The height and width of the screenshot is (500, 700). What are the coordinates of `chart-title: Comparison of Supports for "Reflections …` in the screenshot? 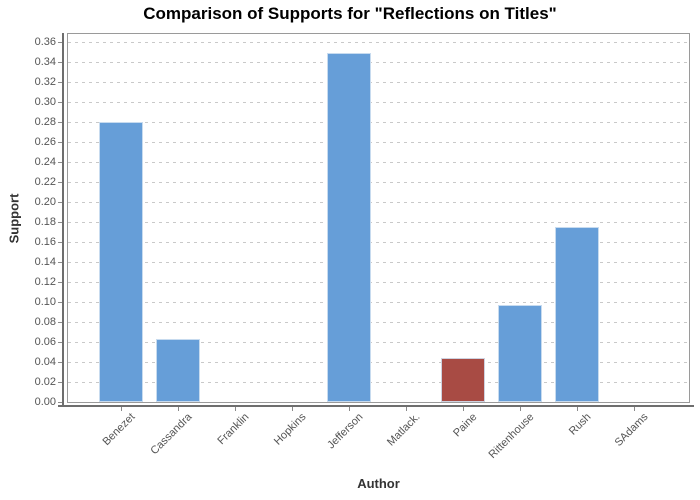 It's located at (350, 13).